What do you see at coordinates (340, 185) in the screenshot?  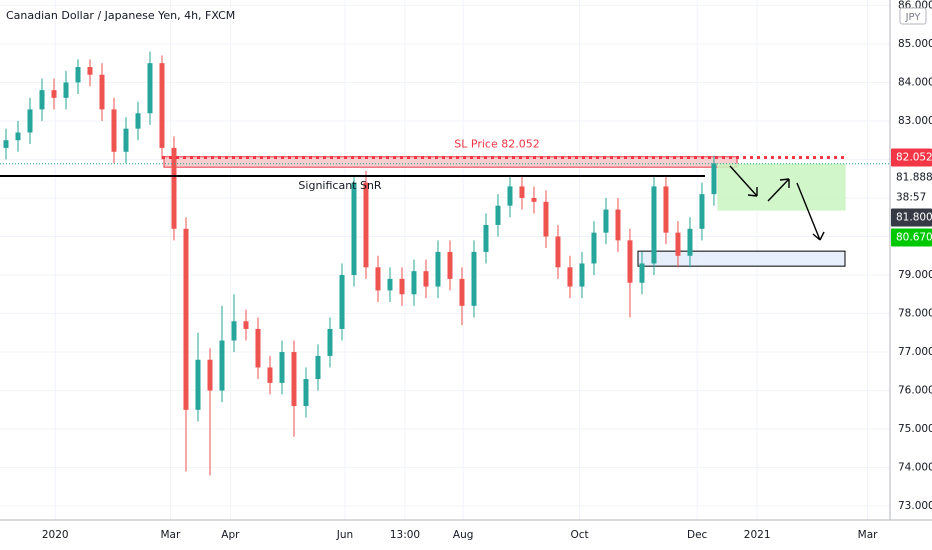 I see `snr-label: Significant SnR` at bounding box center [340, 185].